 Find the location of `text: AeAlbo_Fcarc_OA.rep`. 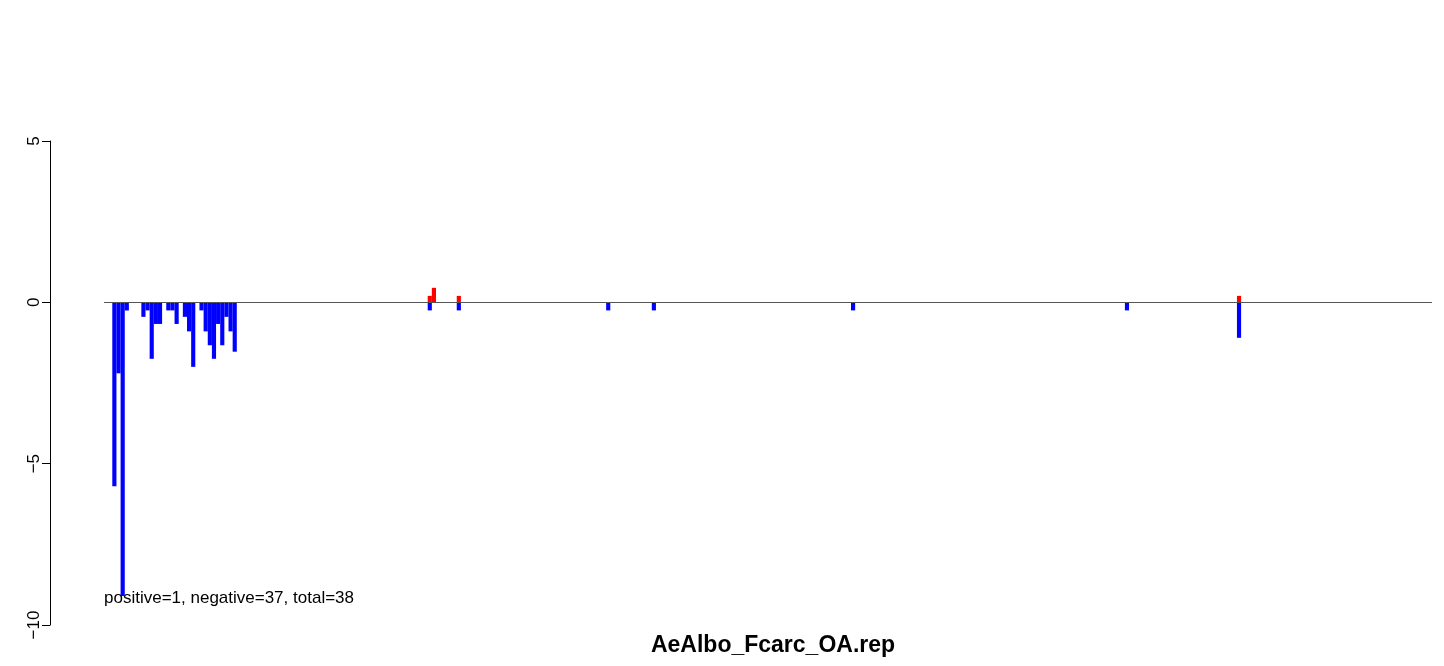

text: AeAlbo_Fcarc_OA.rep is located at coordinates (773, 643).